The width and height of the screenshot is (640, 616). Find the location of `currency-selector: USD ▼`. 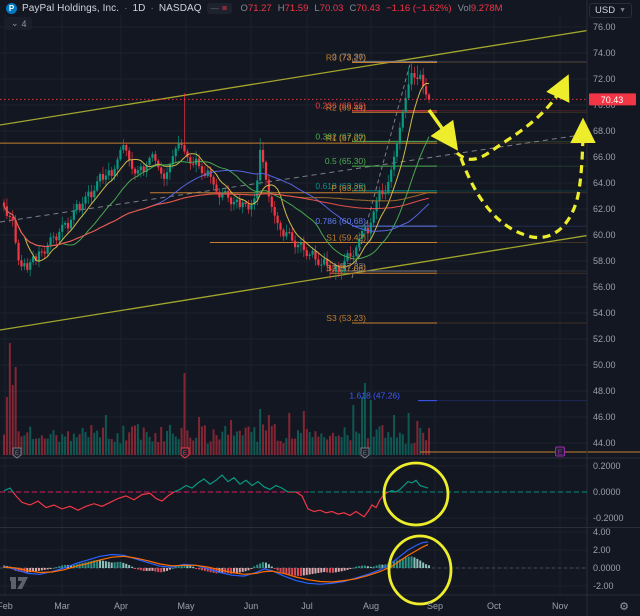

currency-selector: USD ▼ is located at coordinates (610, 10).